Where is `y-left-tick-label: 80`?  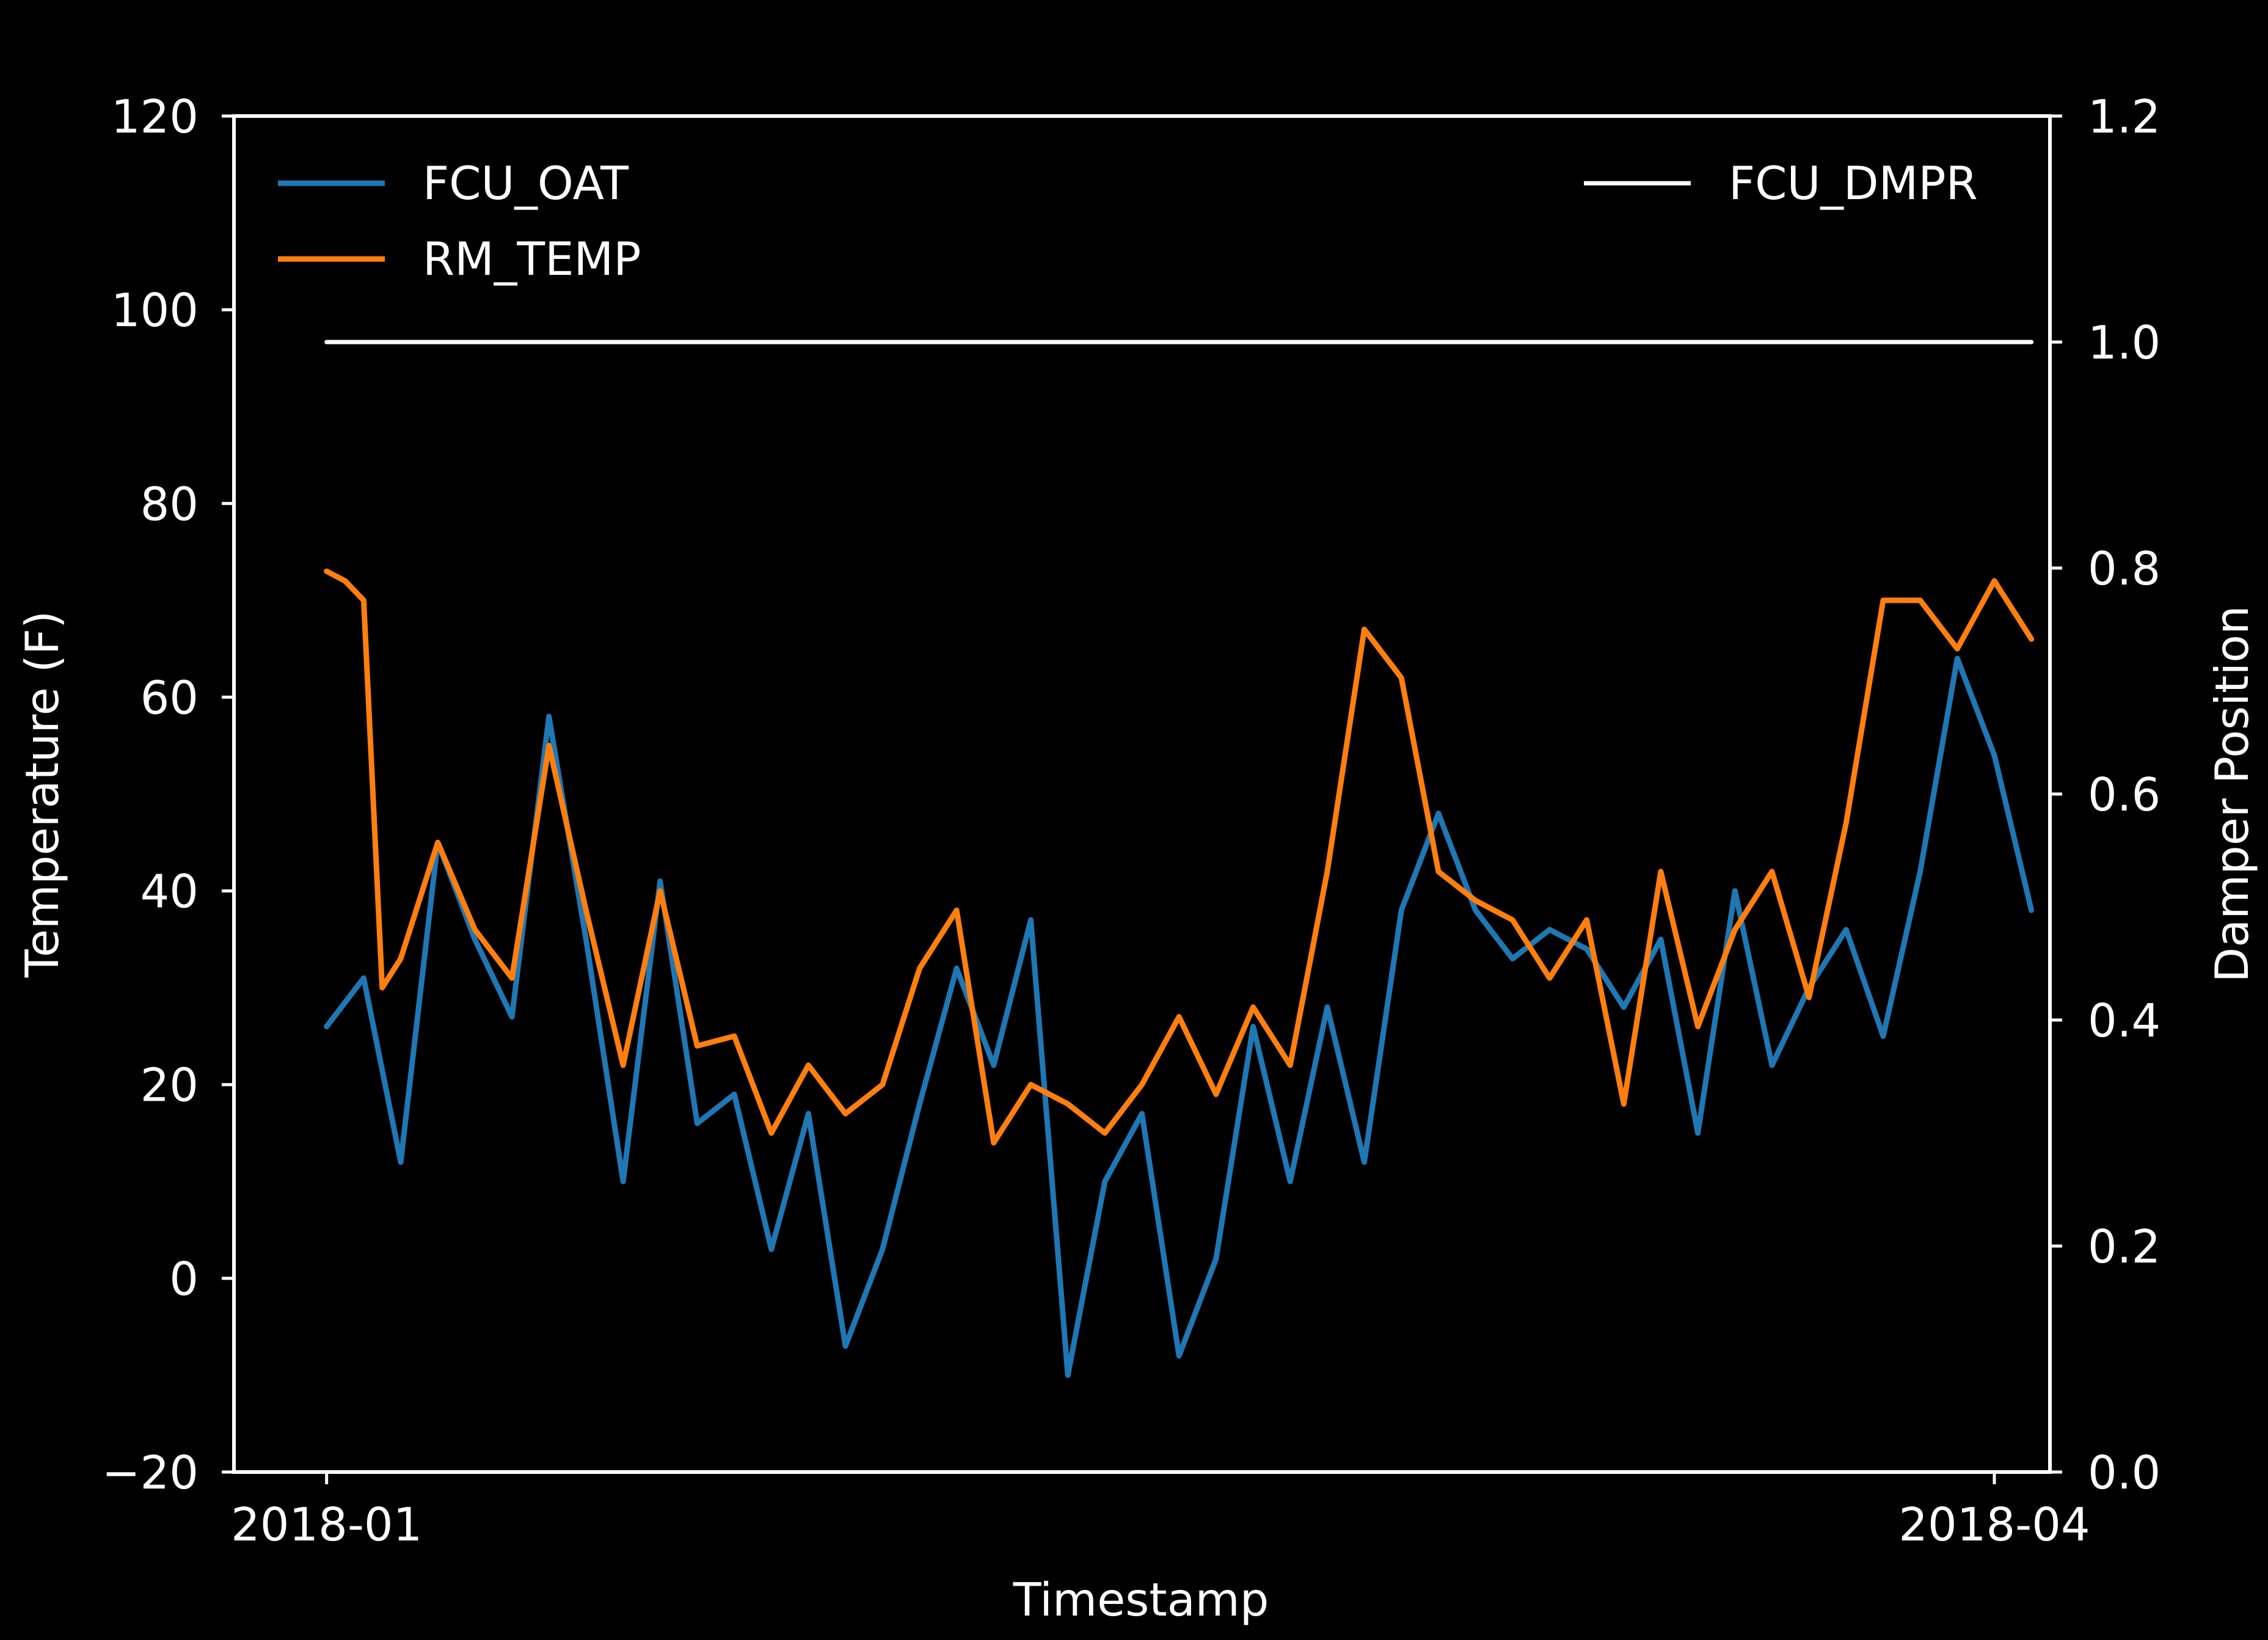
y-left-tick-label: 80 is located at coordinates (169, 504).